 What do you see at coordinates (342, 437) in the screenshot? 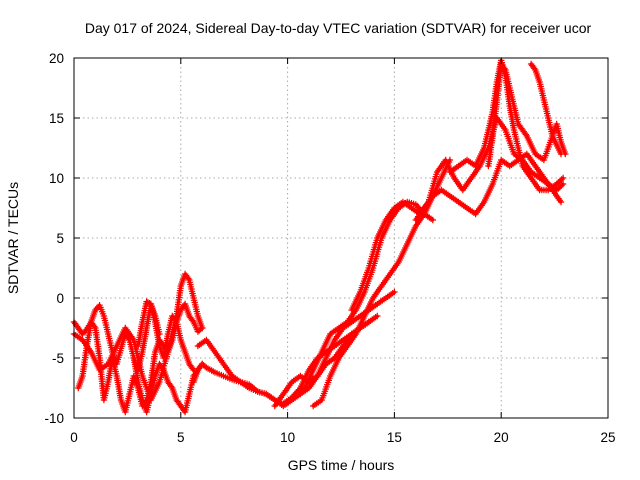
I see `x-tick-labels: 0 5 10 15 20 25` at bounding box center [342, 437].